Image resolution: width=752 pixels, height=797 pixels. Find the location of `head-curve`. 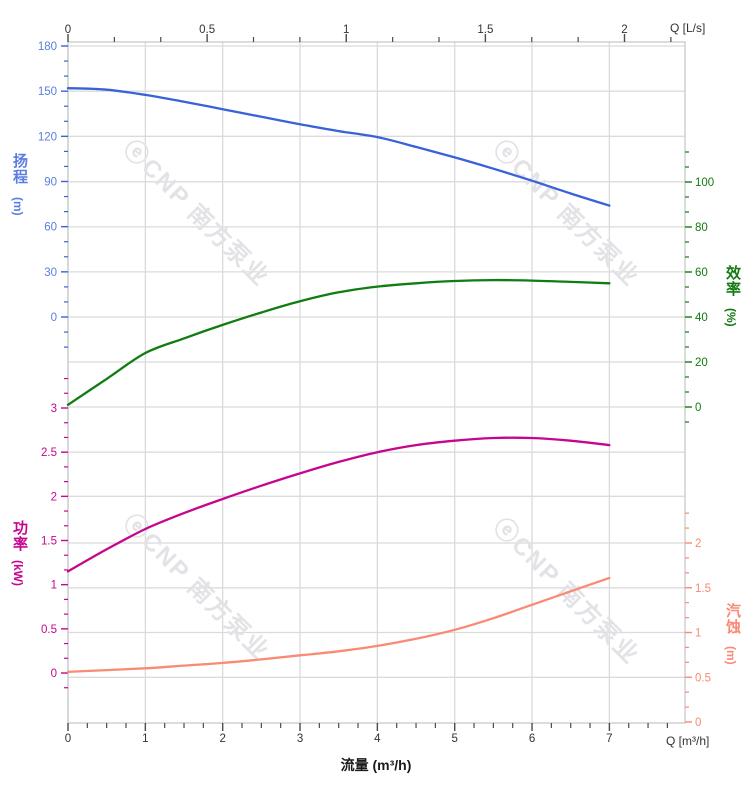

head-curve is located at coordinates (338, 147).